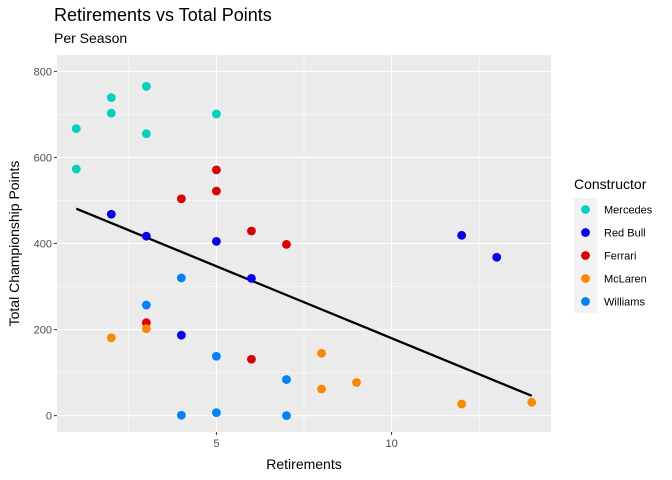  What do you see at coordinates (163, 15) in the screenshot?
I see `chart-title: Retirements vs Total Points` at bounding box center [163, 15].